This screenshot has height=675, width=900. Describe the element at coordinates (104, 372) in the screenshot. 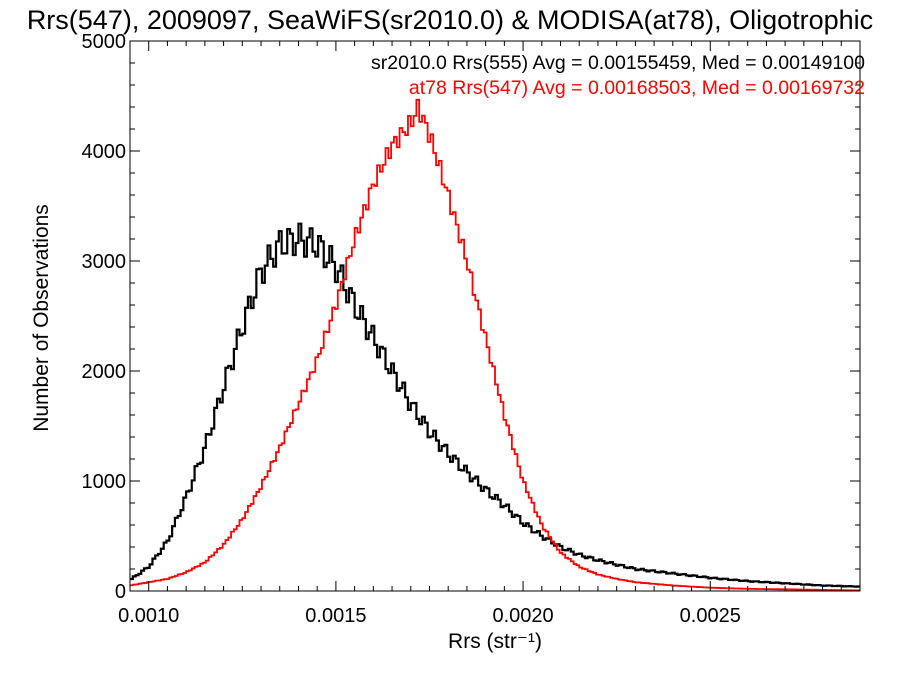

I see `y-tick-label: 2000` at that location.